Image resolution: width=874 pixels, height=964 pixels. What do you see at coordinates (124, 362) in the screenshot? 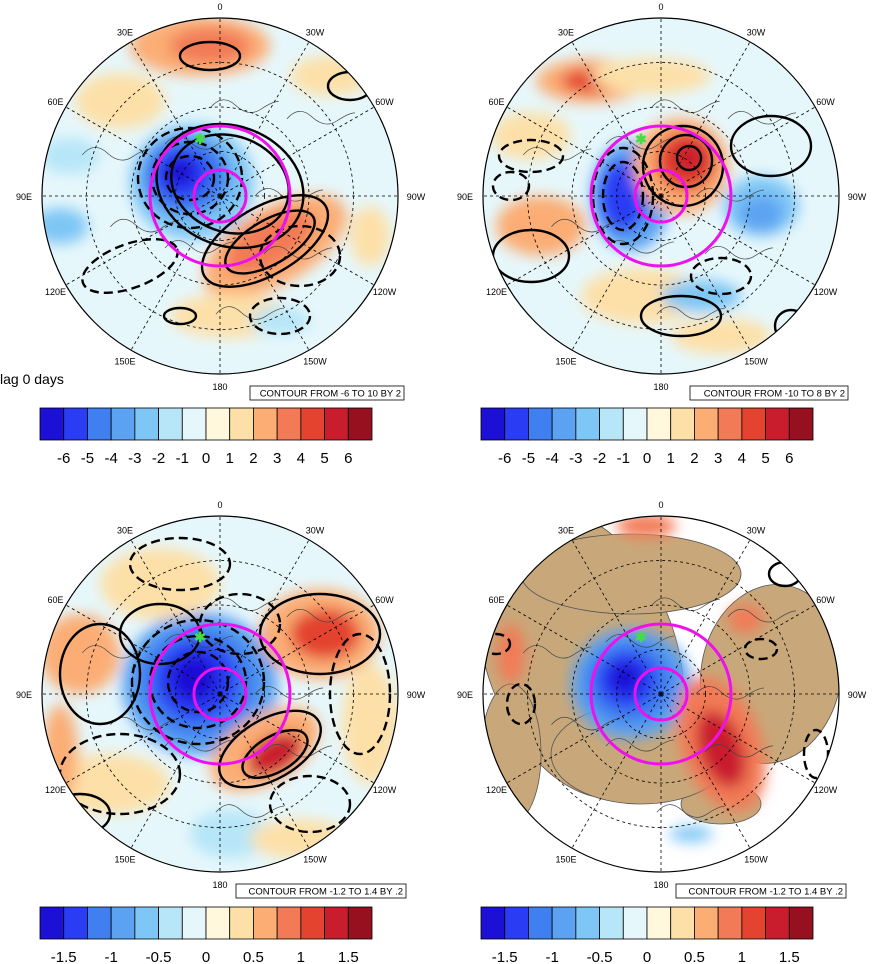
I see `longitude-label: 150E` at bounding box center [124, 362].